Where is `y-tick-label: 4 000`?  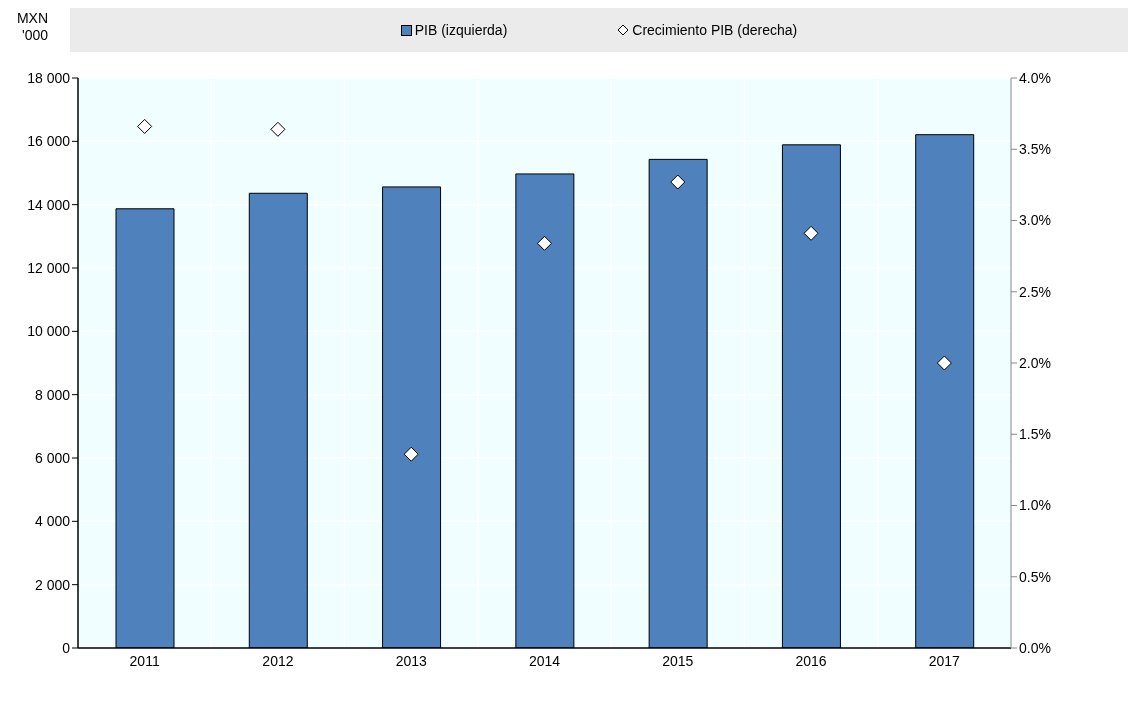 y-tick-label: 4 000 is located at coordinates (52, 521).